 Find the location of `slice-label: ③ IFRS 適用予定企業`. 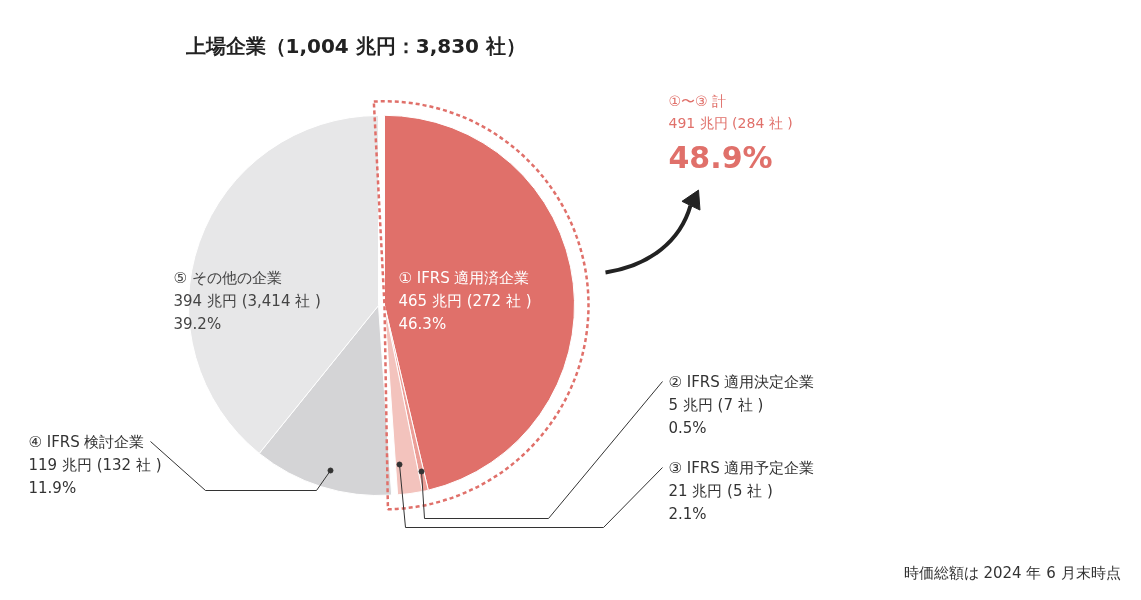

slice-label: ③ IFRS 適用予定企業 is located at coordinates (741, 467).